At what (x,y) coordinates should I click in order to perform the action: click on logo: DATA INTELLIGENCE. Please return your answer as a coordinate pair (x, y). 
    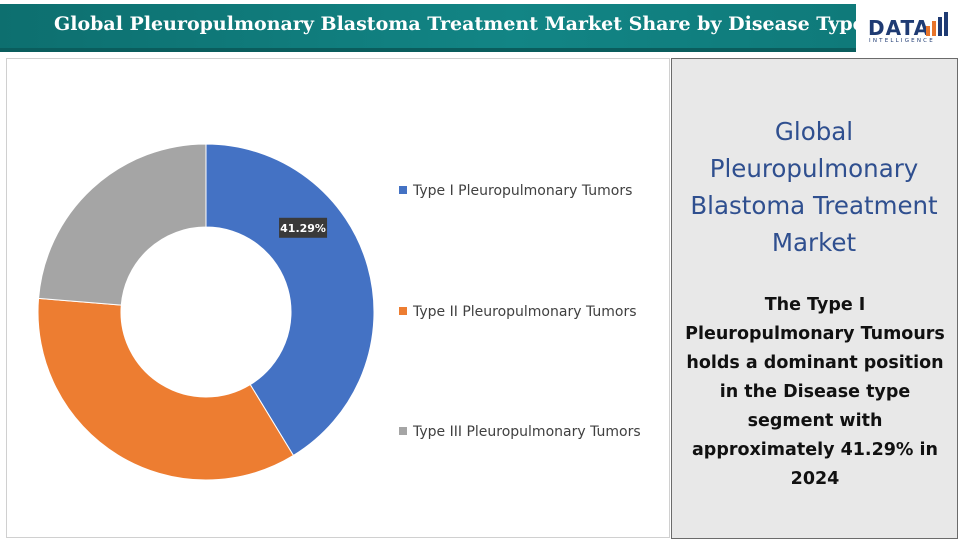
    Looking at the image, I should click on (915, 27).